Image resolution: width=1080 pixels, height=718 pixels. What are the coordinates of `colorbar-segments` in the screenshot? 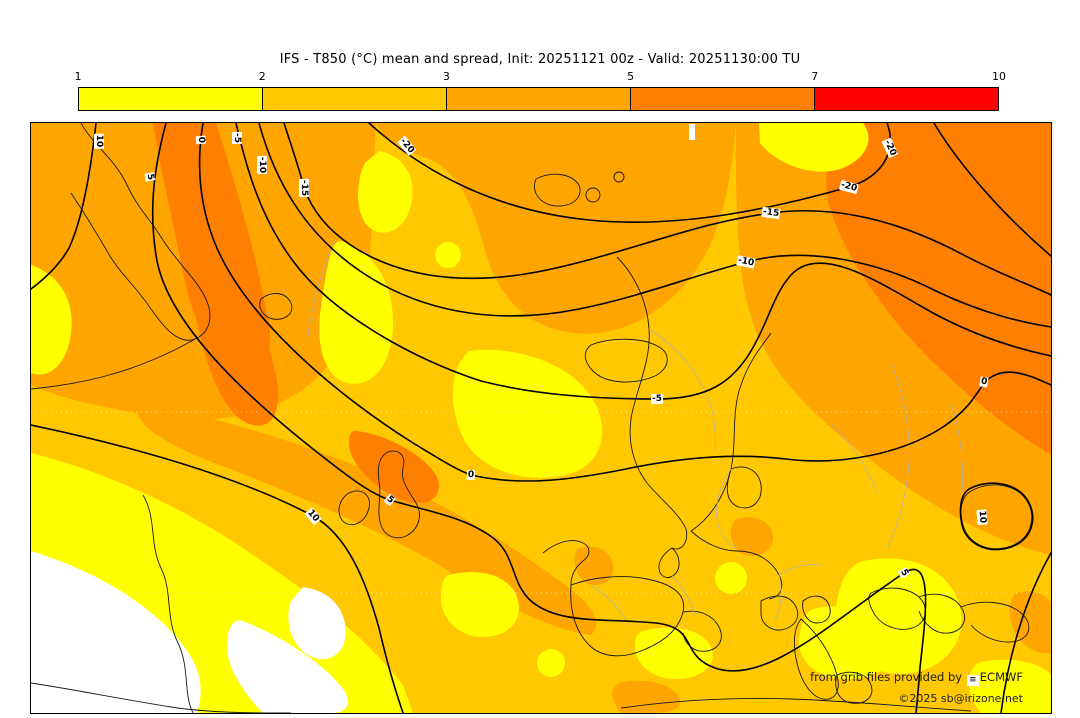 It's located at (538, 99).